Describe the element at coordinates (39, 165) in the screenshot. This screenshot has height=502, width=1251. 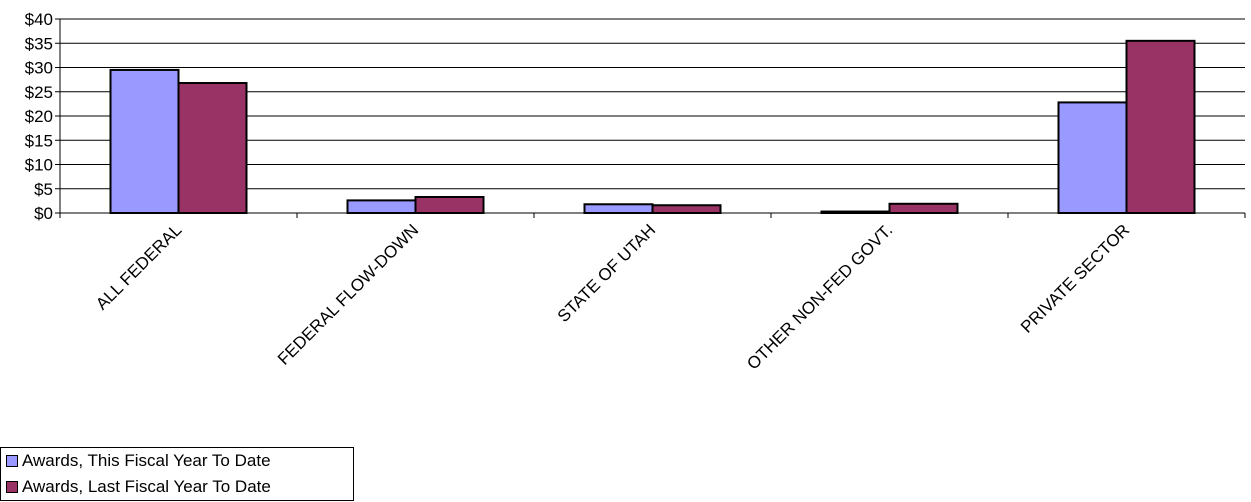
I see `y-tick-label: $10` at that location.